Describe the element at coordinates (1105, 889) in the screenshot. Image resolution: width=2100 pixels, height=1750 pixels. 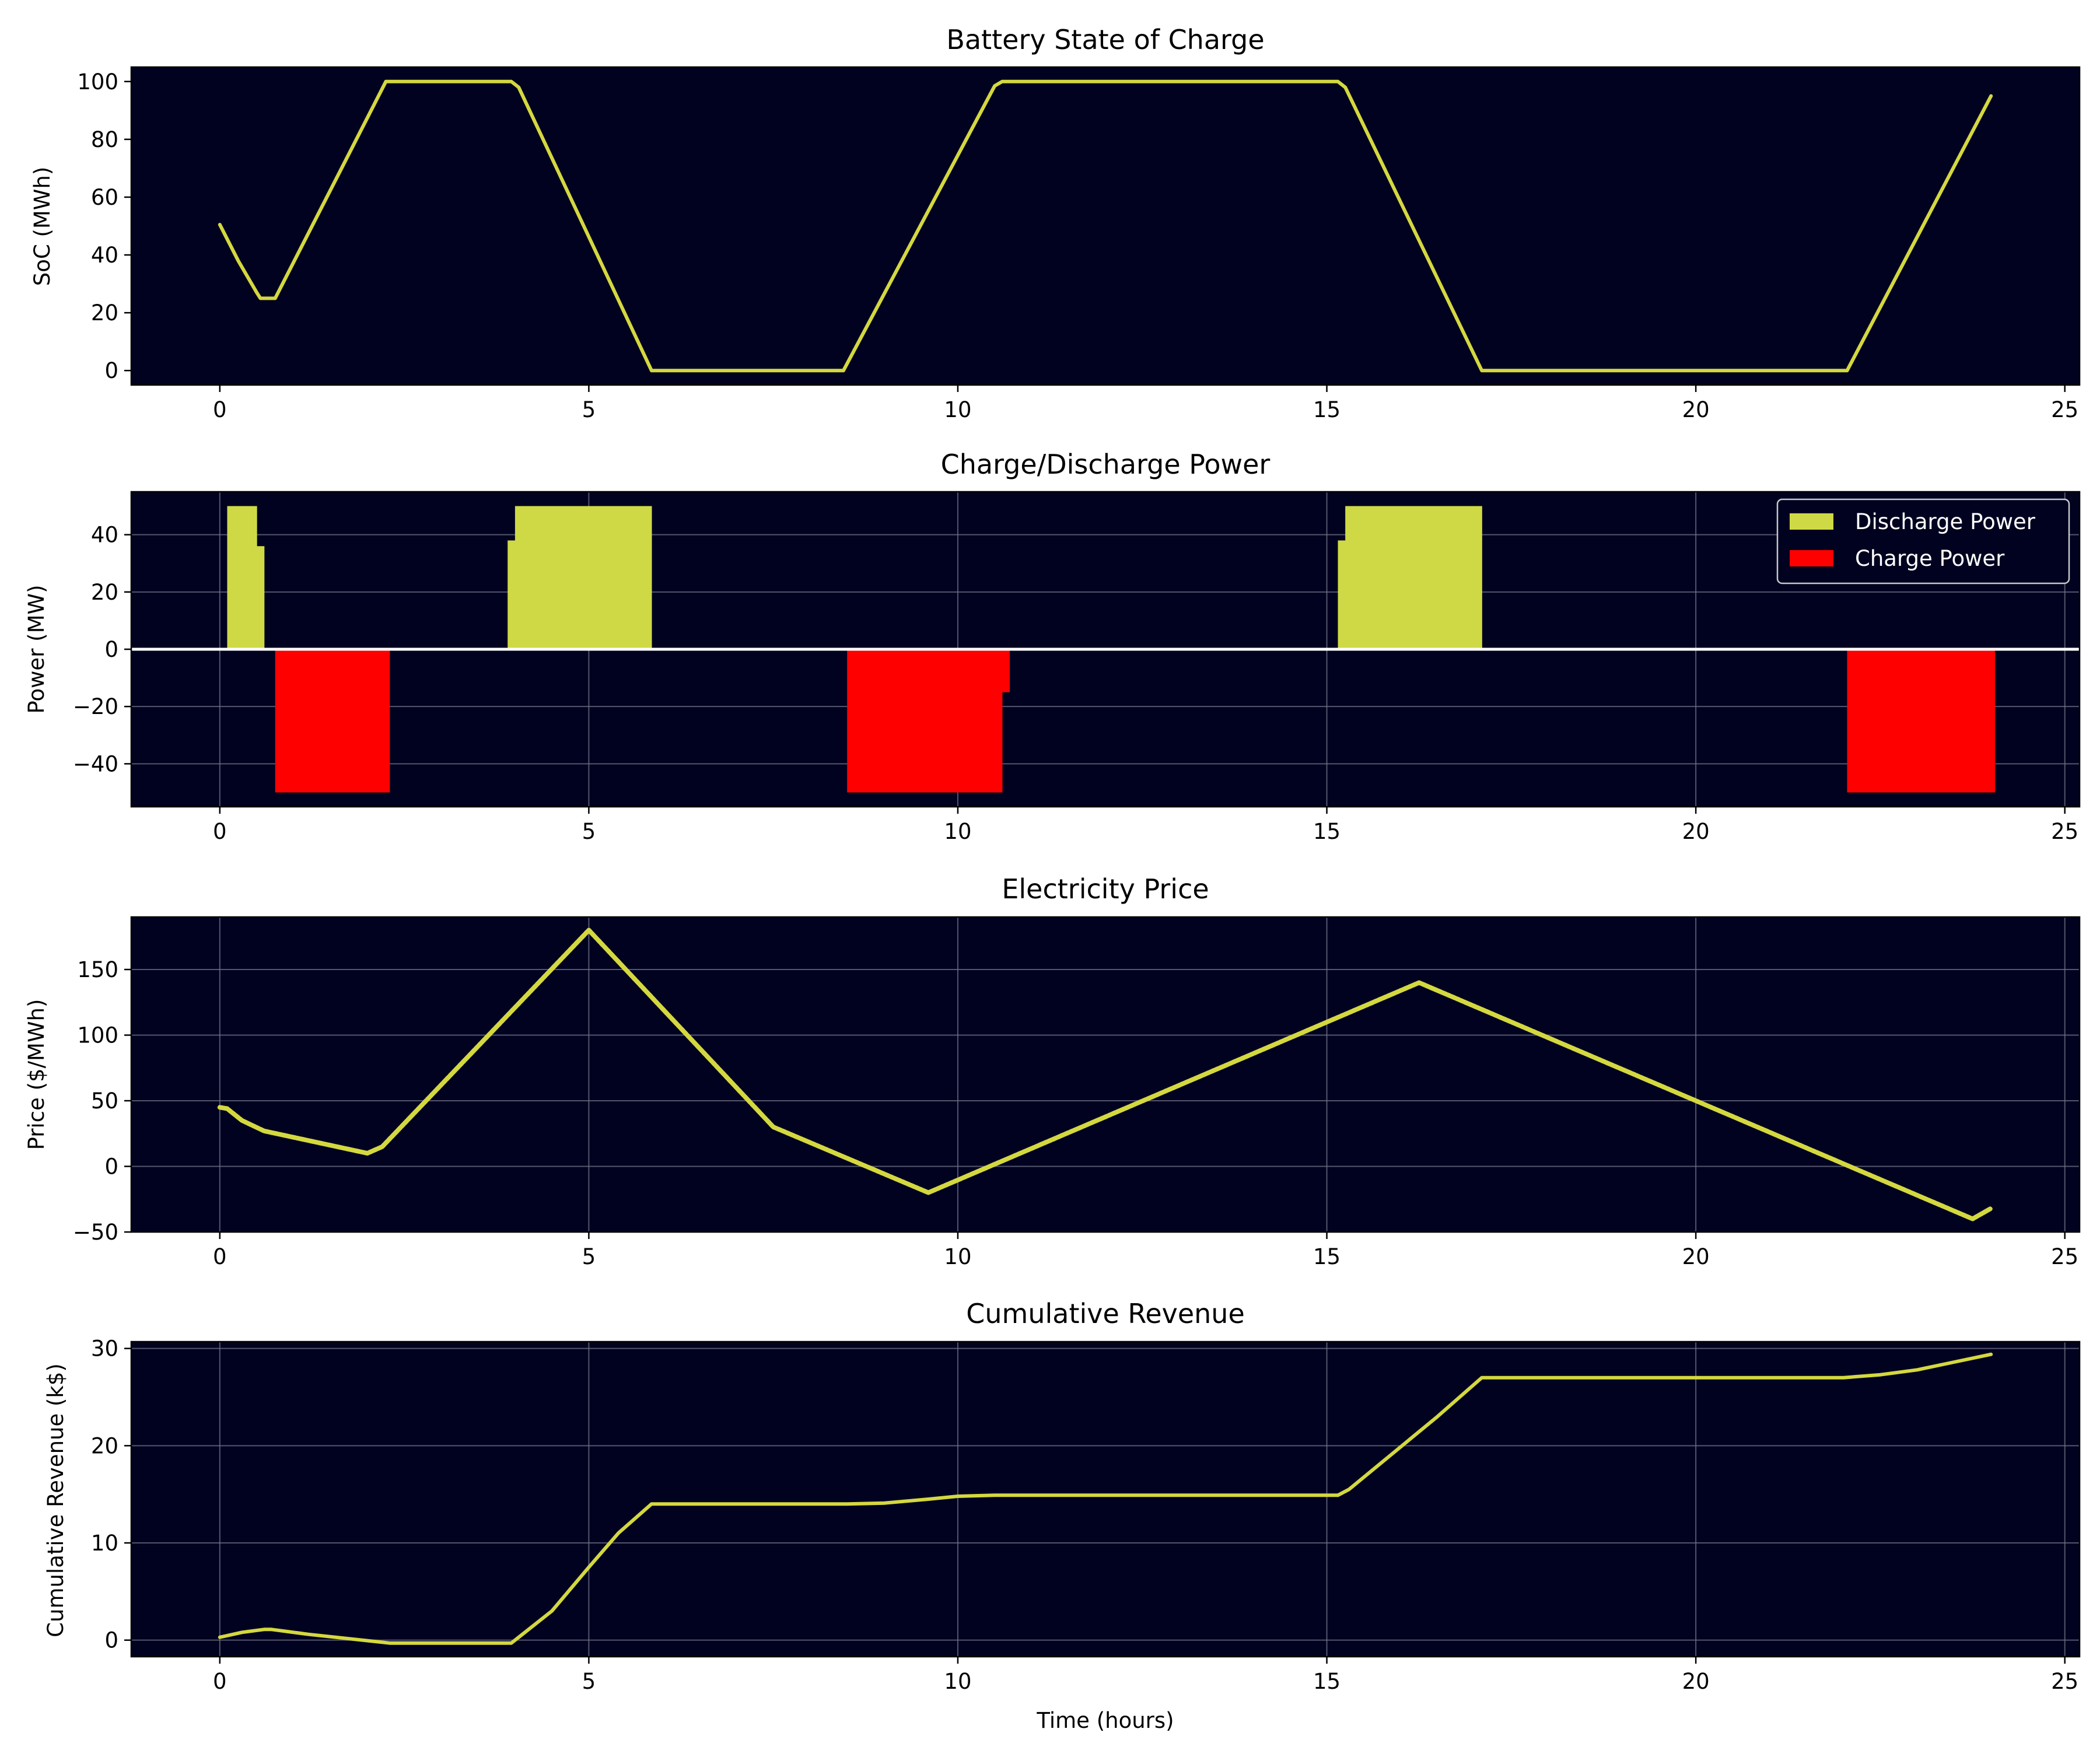
I see `price-chart-title: Electricity Price` at that location.